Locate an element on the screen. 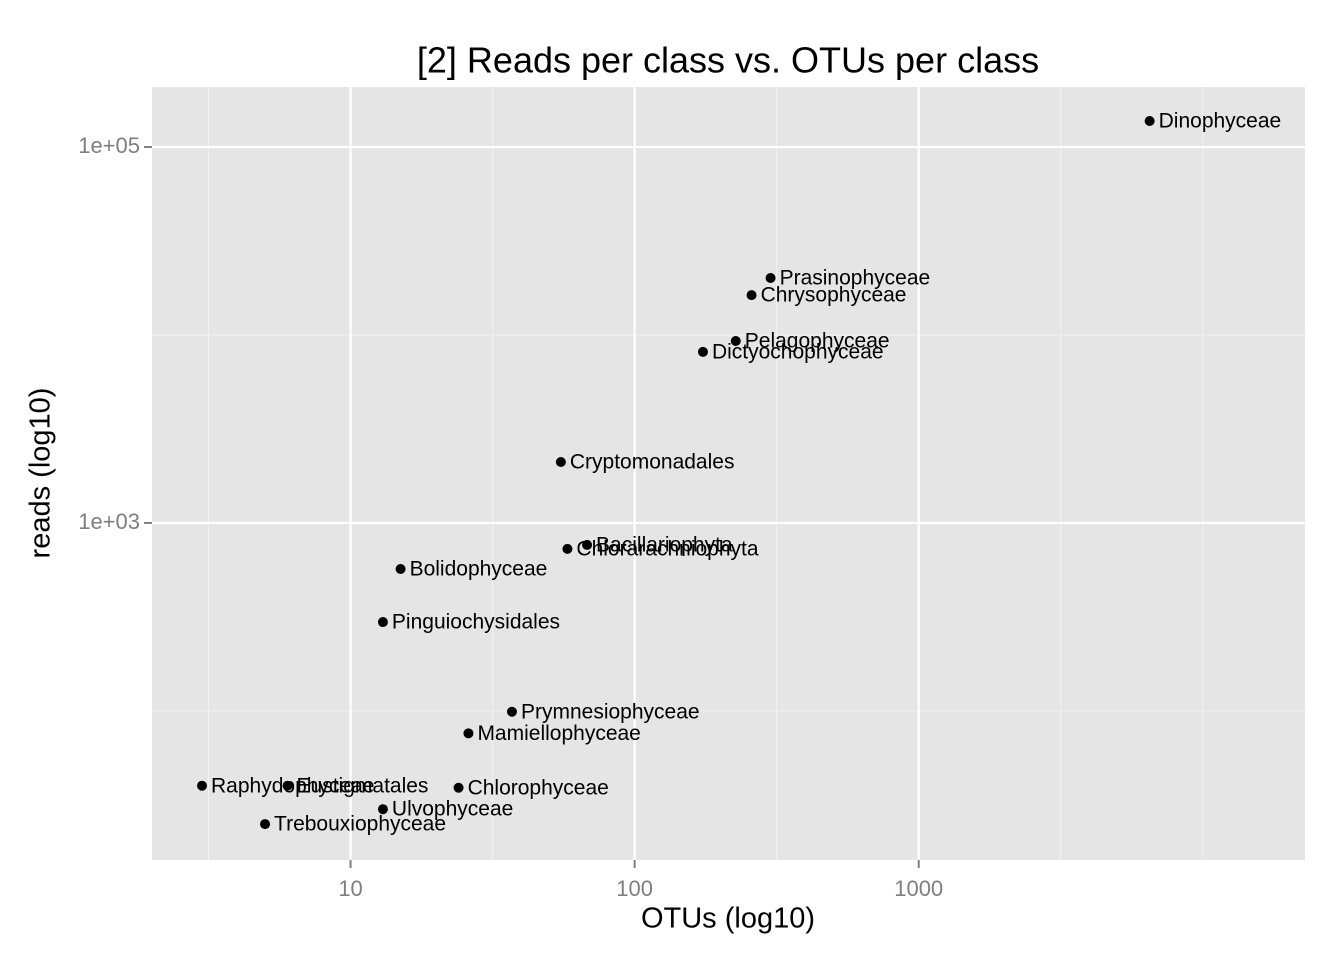 Image resolution: width=1344 pixels, height=965 pixels. point-label: Chlorarachniophyta is located at coordinates (667, 548).